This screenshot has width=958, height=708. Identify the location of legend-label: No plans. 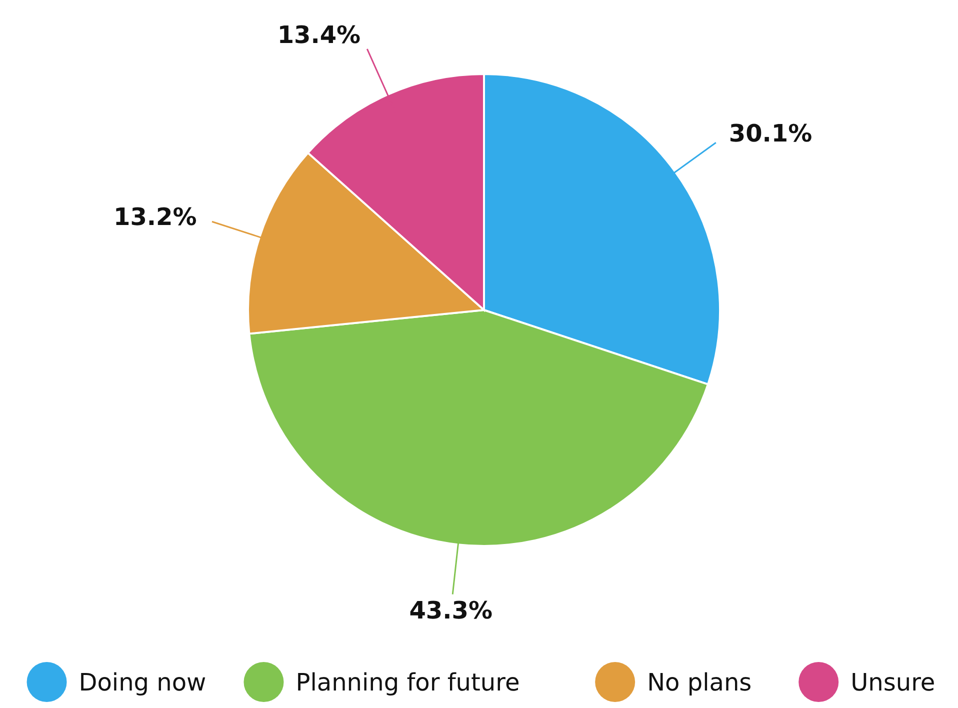
(699, 682).